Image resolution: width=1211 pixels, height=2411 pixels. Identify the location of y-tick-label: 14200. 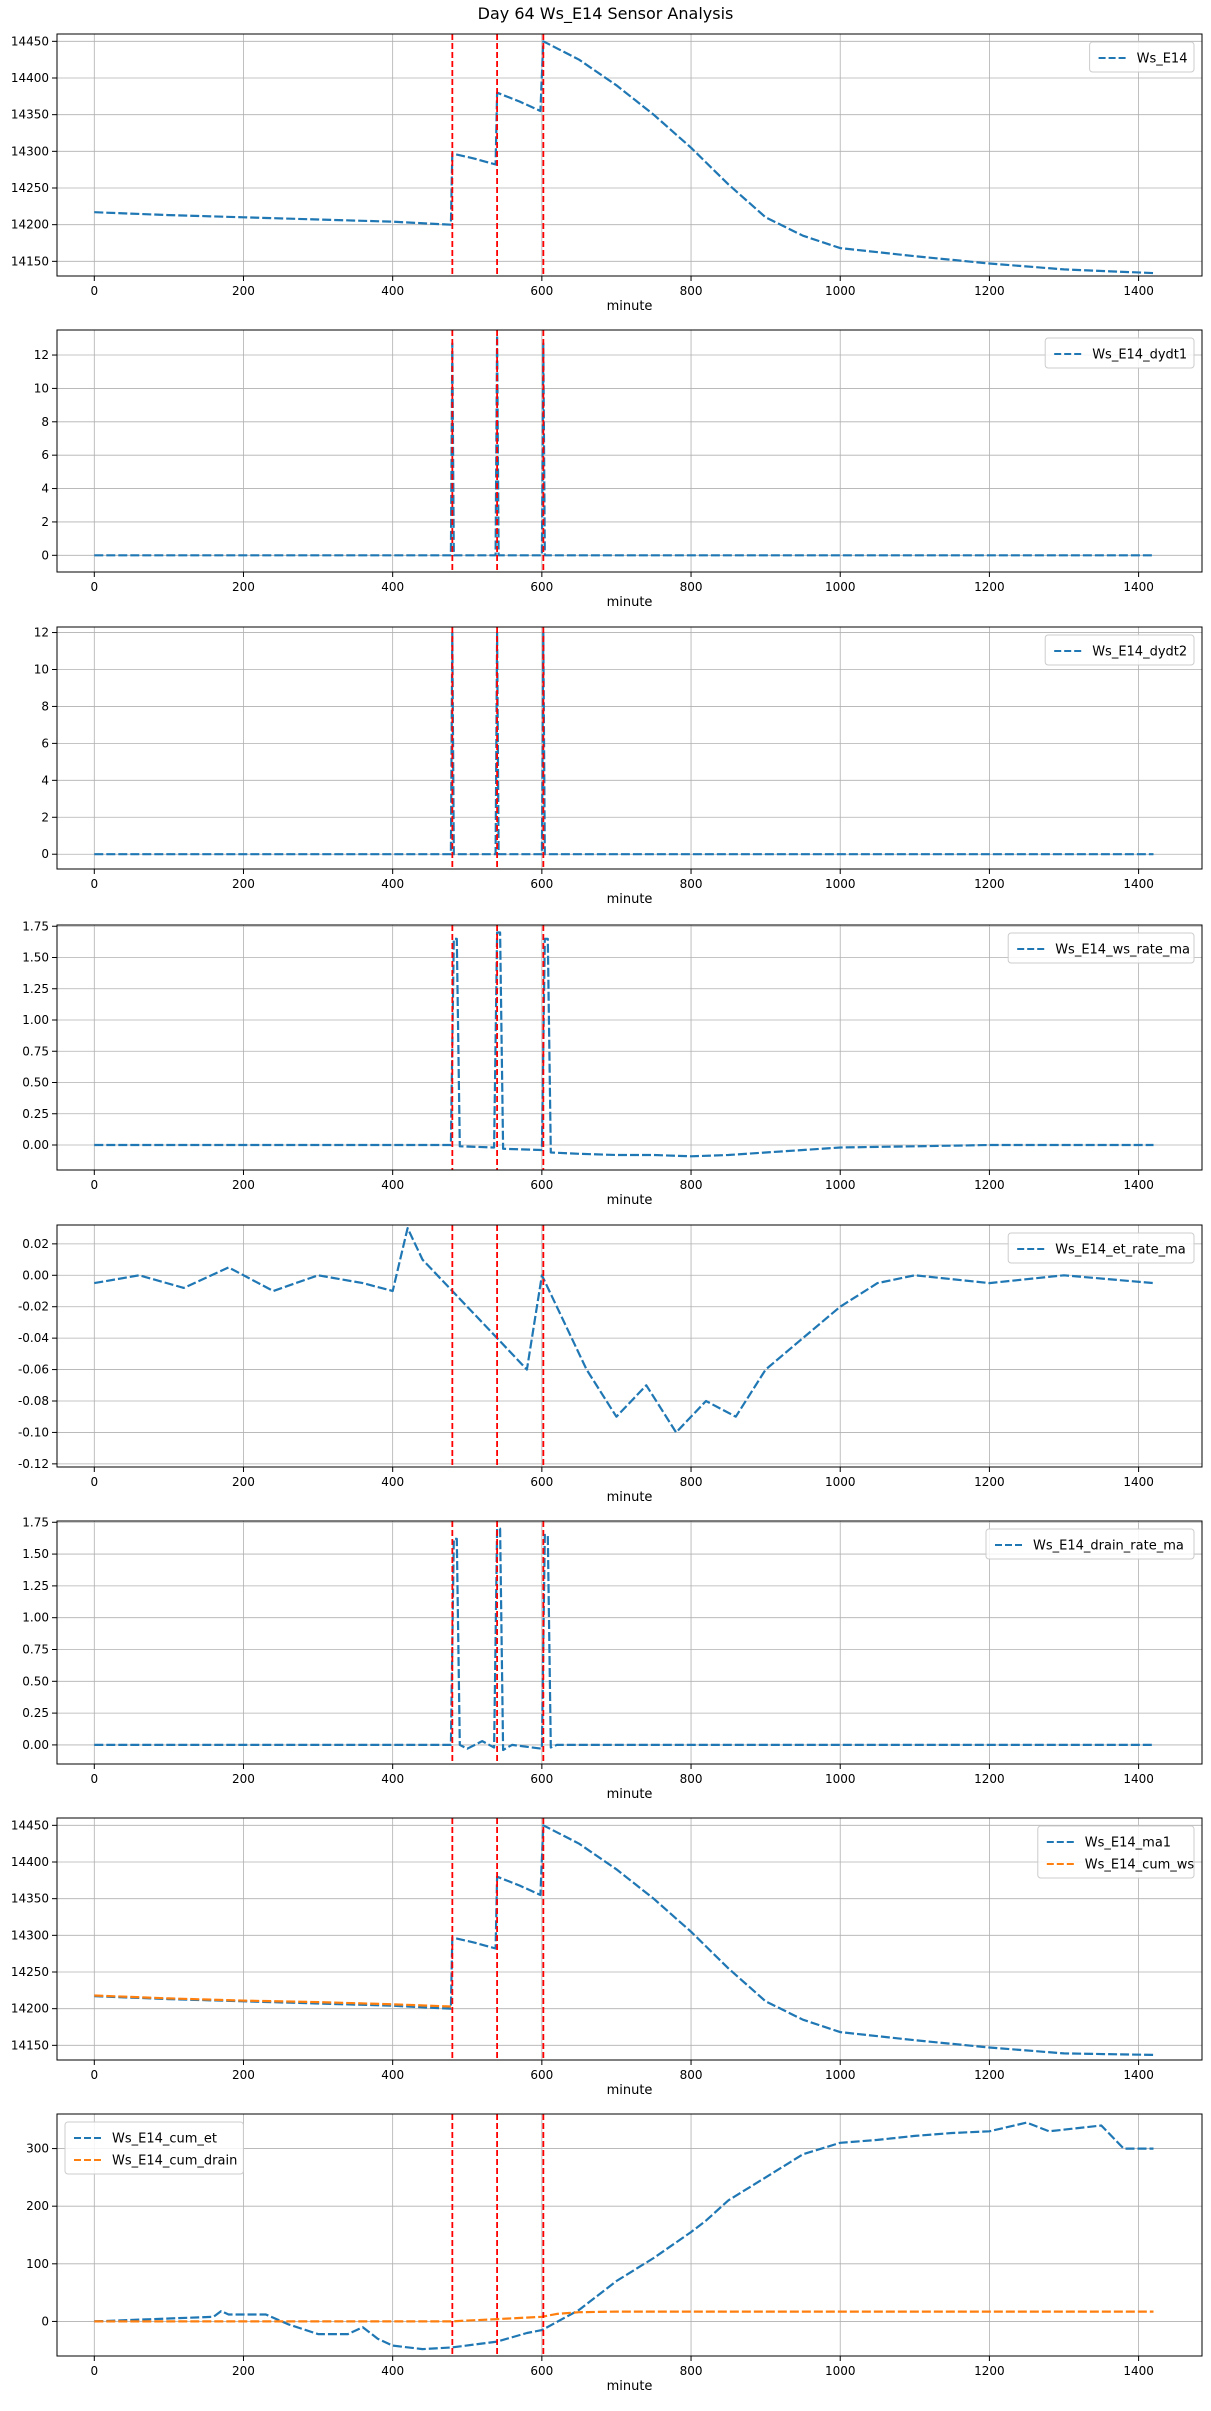
(30, 225).